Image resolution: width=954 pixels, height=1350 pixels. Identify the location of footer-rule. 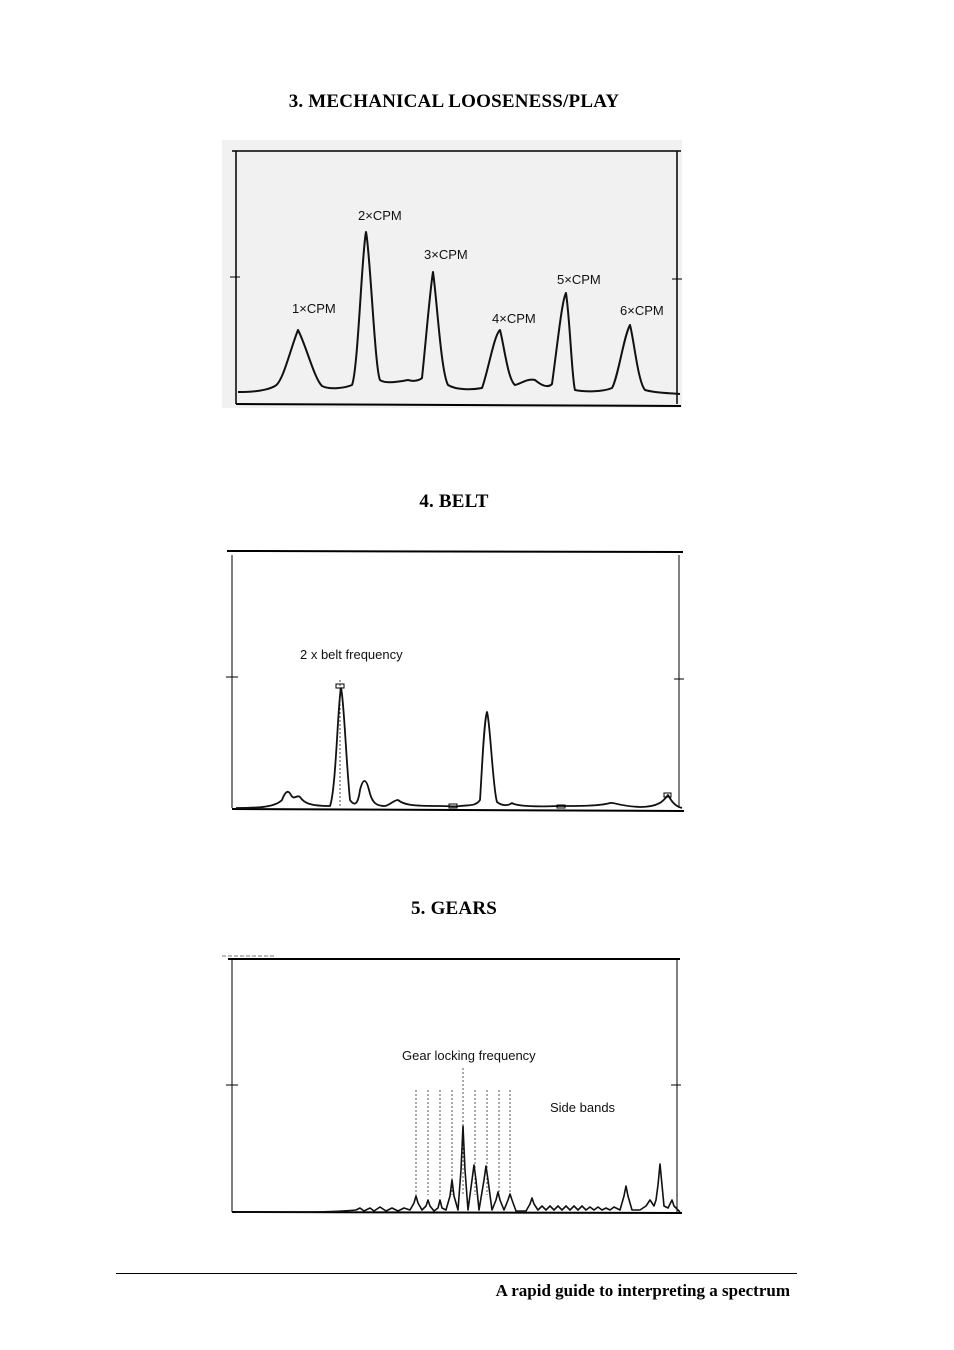
(456, 1273).